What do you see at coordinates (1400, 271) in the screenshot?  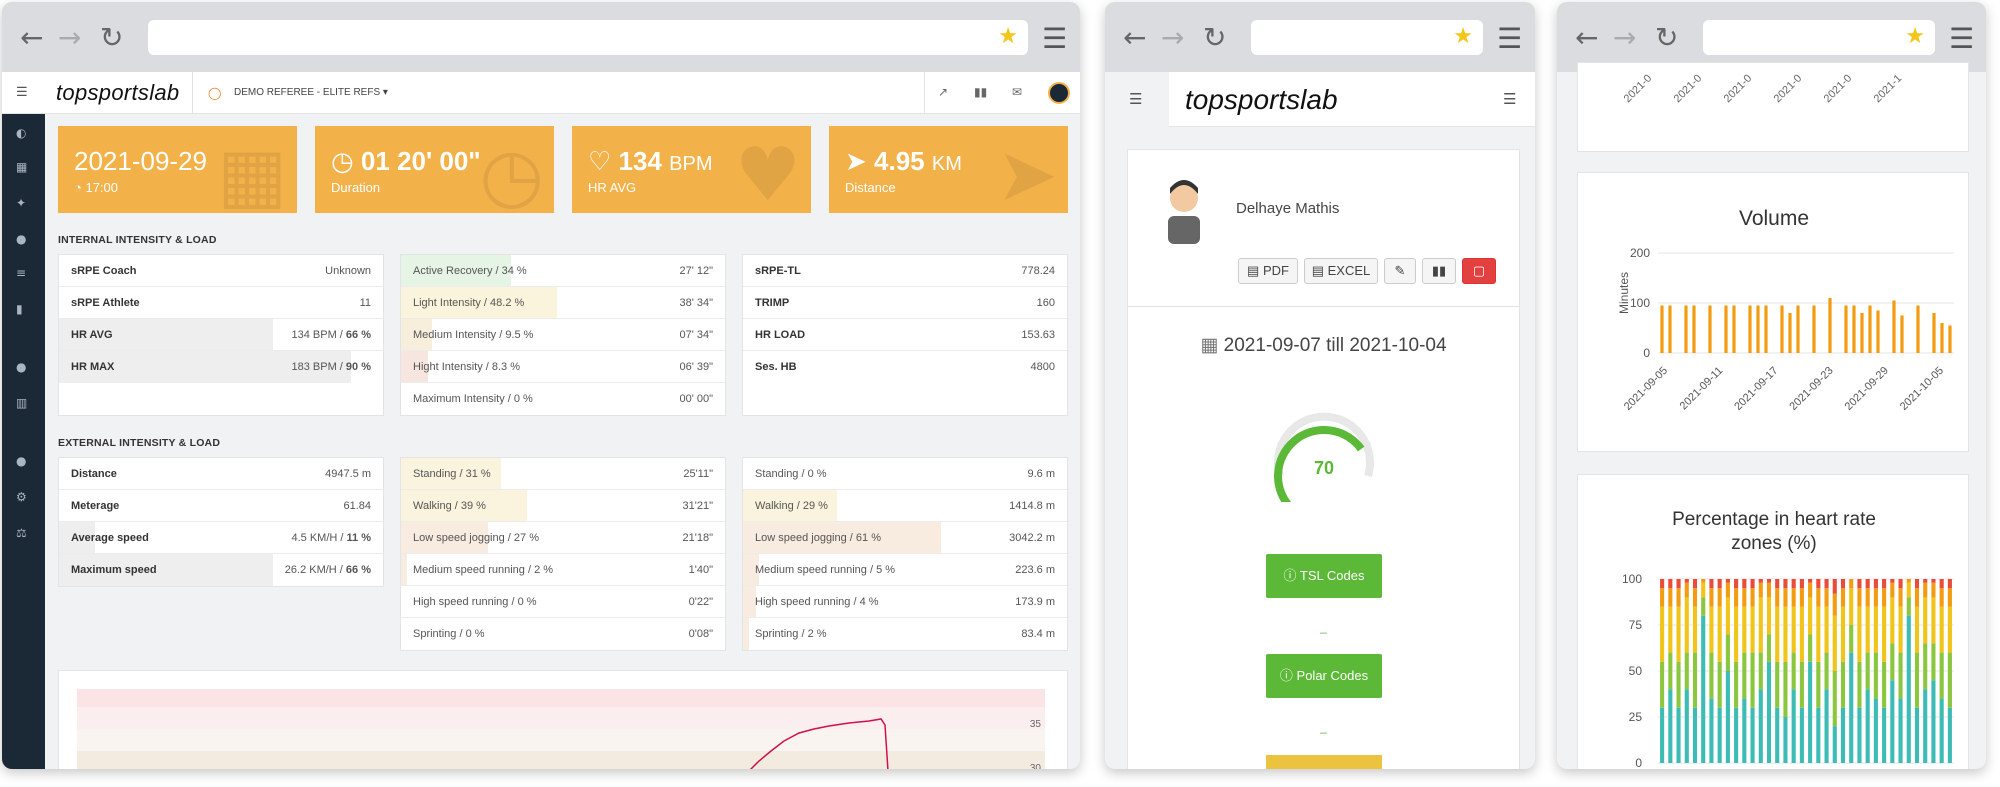 I see `edit-button: ✎` at bounding box center [1400, 271].